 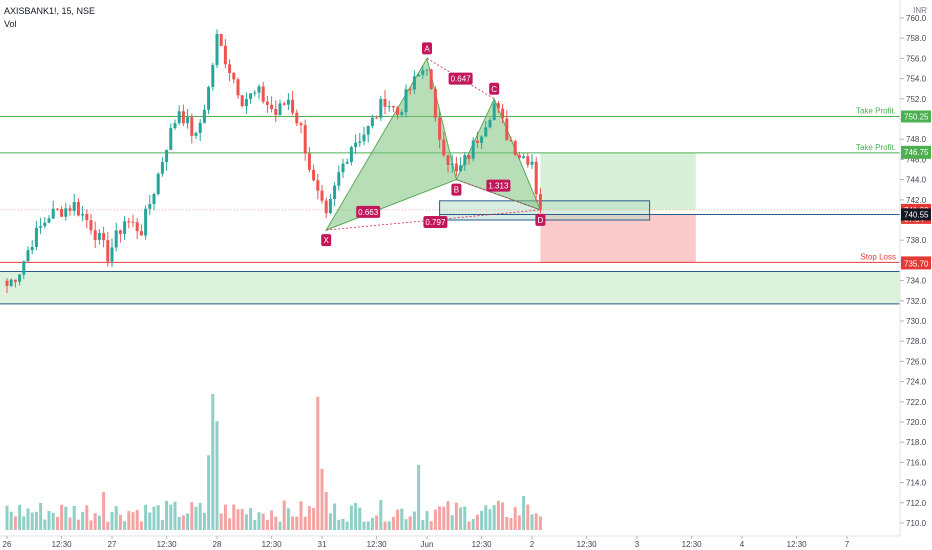 What do you see at coordinates (920, 10) in the screenshot?
I see `currency-label: INR` at bounding box center [920, 10].